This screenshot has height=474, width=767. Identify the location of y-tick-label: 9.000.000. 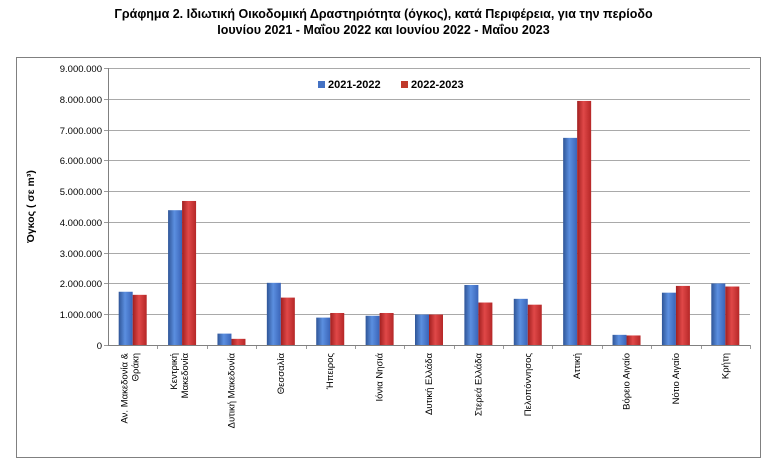
(81, 69).